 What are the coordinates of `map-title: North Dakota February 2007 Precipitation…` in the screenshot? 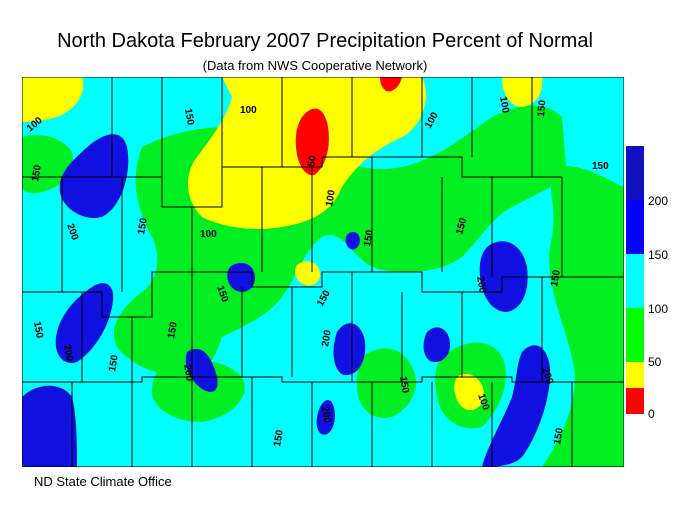 It's located at (325, 41).